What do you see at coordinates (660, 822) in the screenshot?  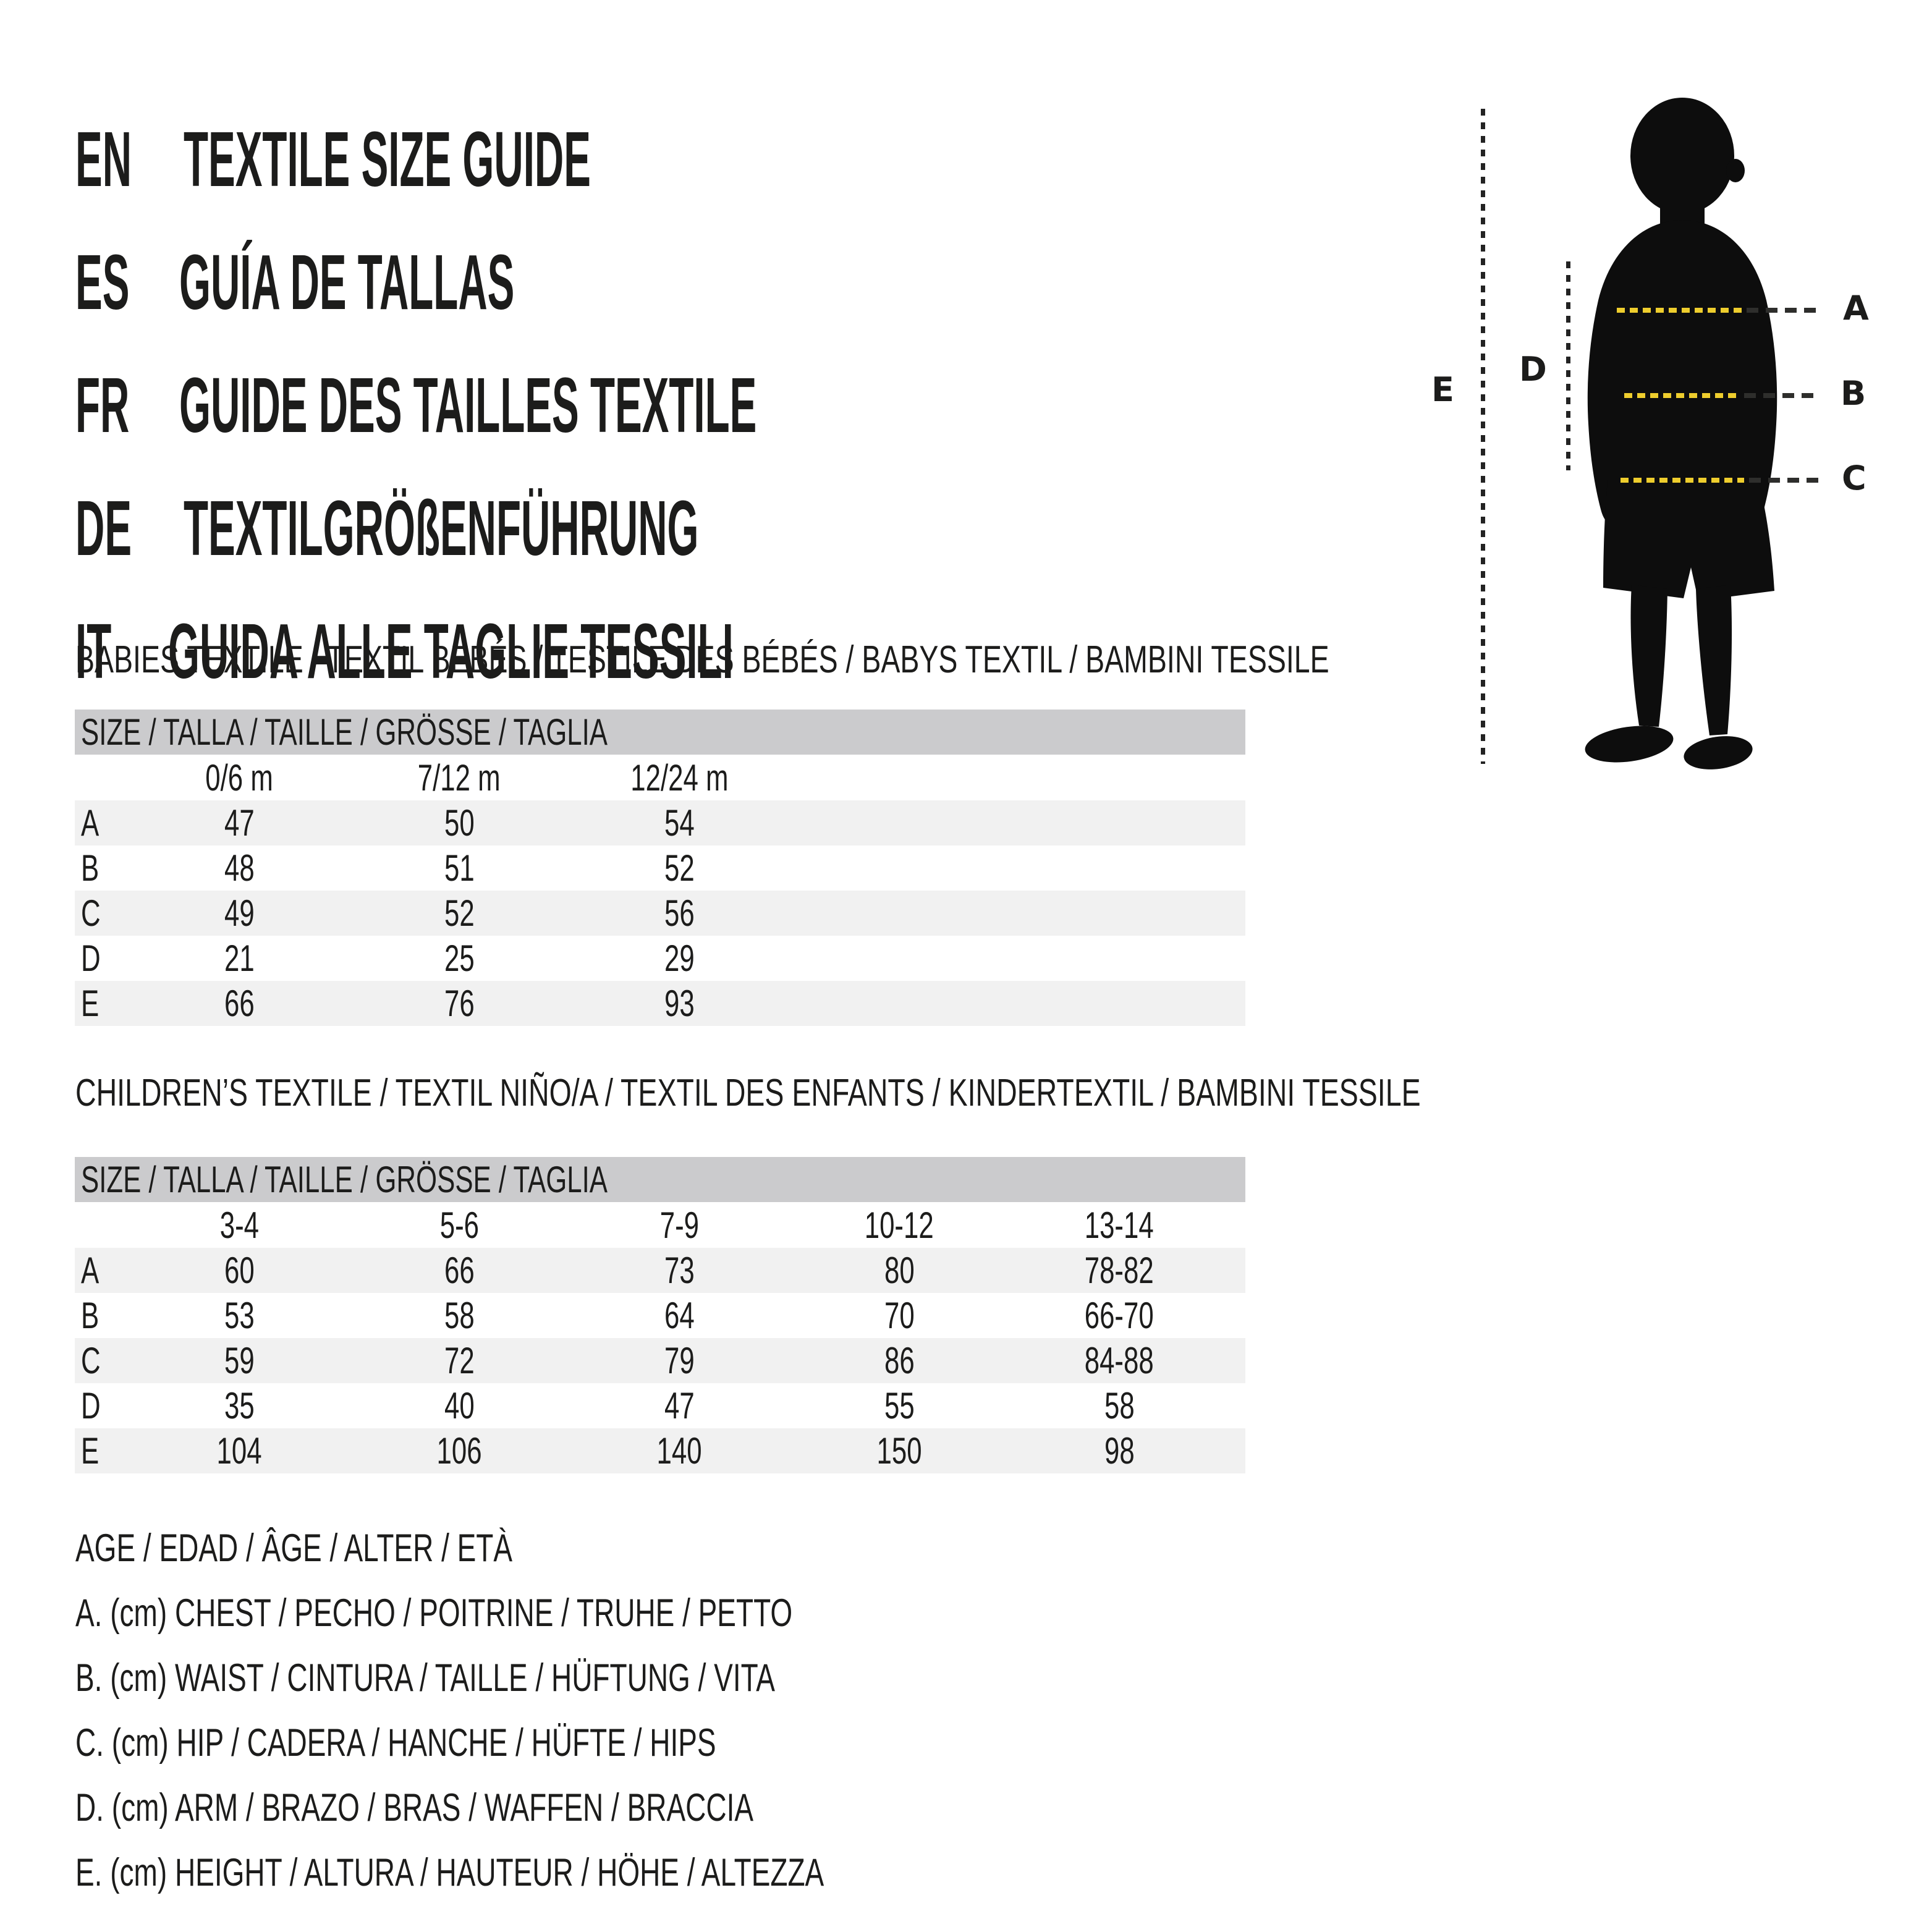 I see `table-row: A 47 50 54` at bounding box center [660, 822].